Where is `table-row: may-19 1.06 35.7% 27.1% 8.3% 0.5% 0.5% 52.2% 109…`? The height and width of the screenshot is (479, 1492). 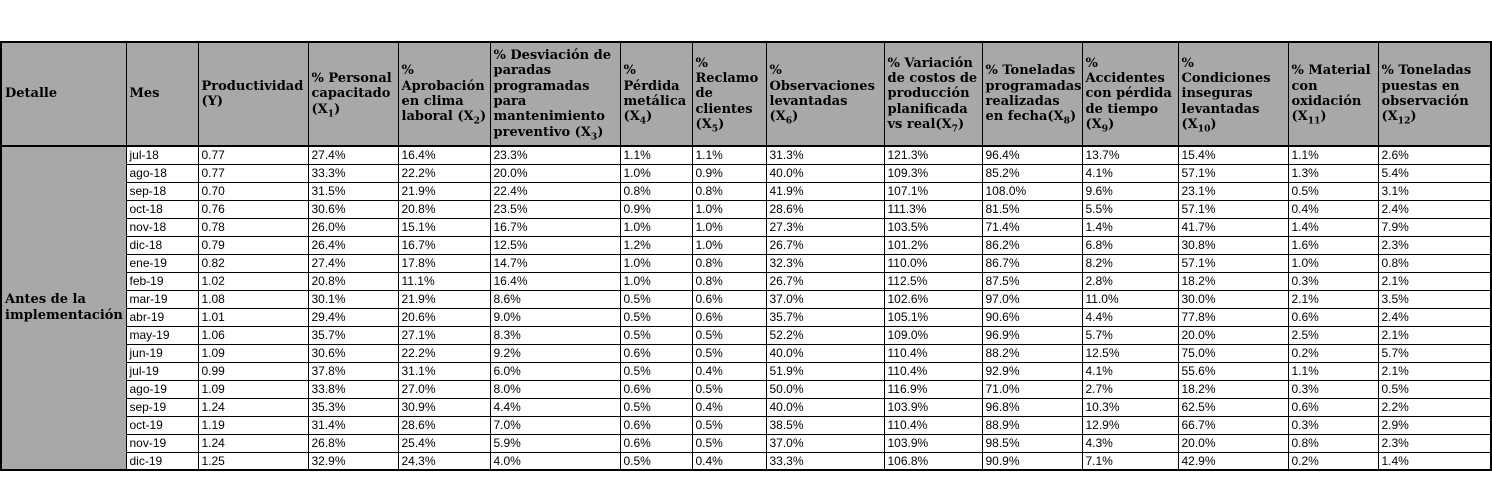
table-row: may-19 1.06 35.7% 27.1% 8.3% 0.5% 0.5% 52.2% 109… is located at coordinates (746, 335).